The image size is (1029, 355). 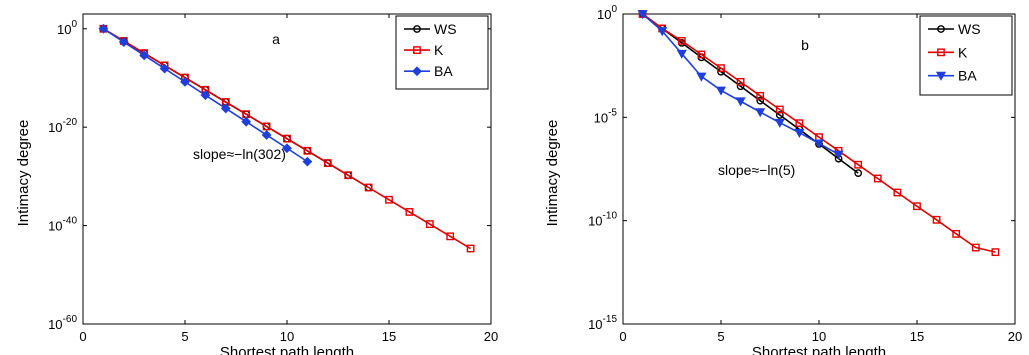 What do you see at coordinates (276, 39) in the screenshot?
I see `panel-label: a` at bounding box center [276, 39].